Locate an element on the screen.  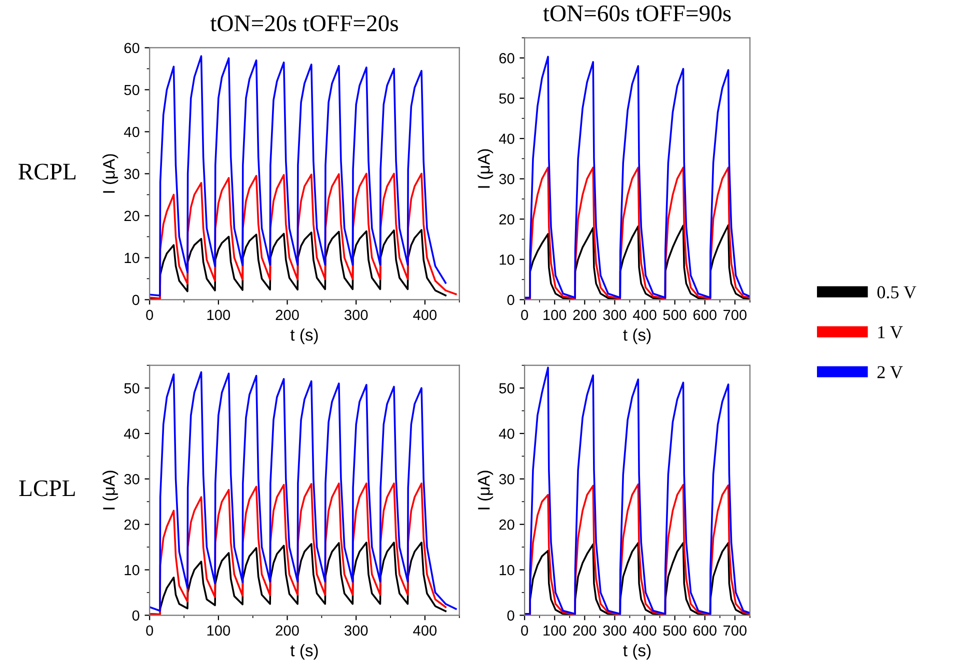
chart-title: tON=60s tOFF=90s is located at coordinates (637, 13).